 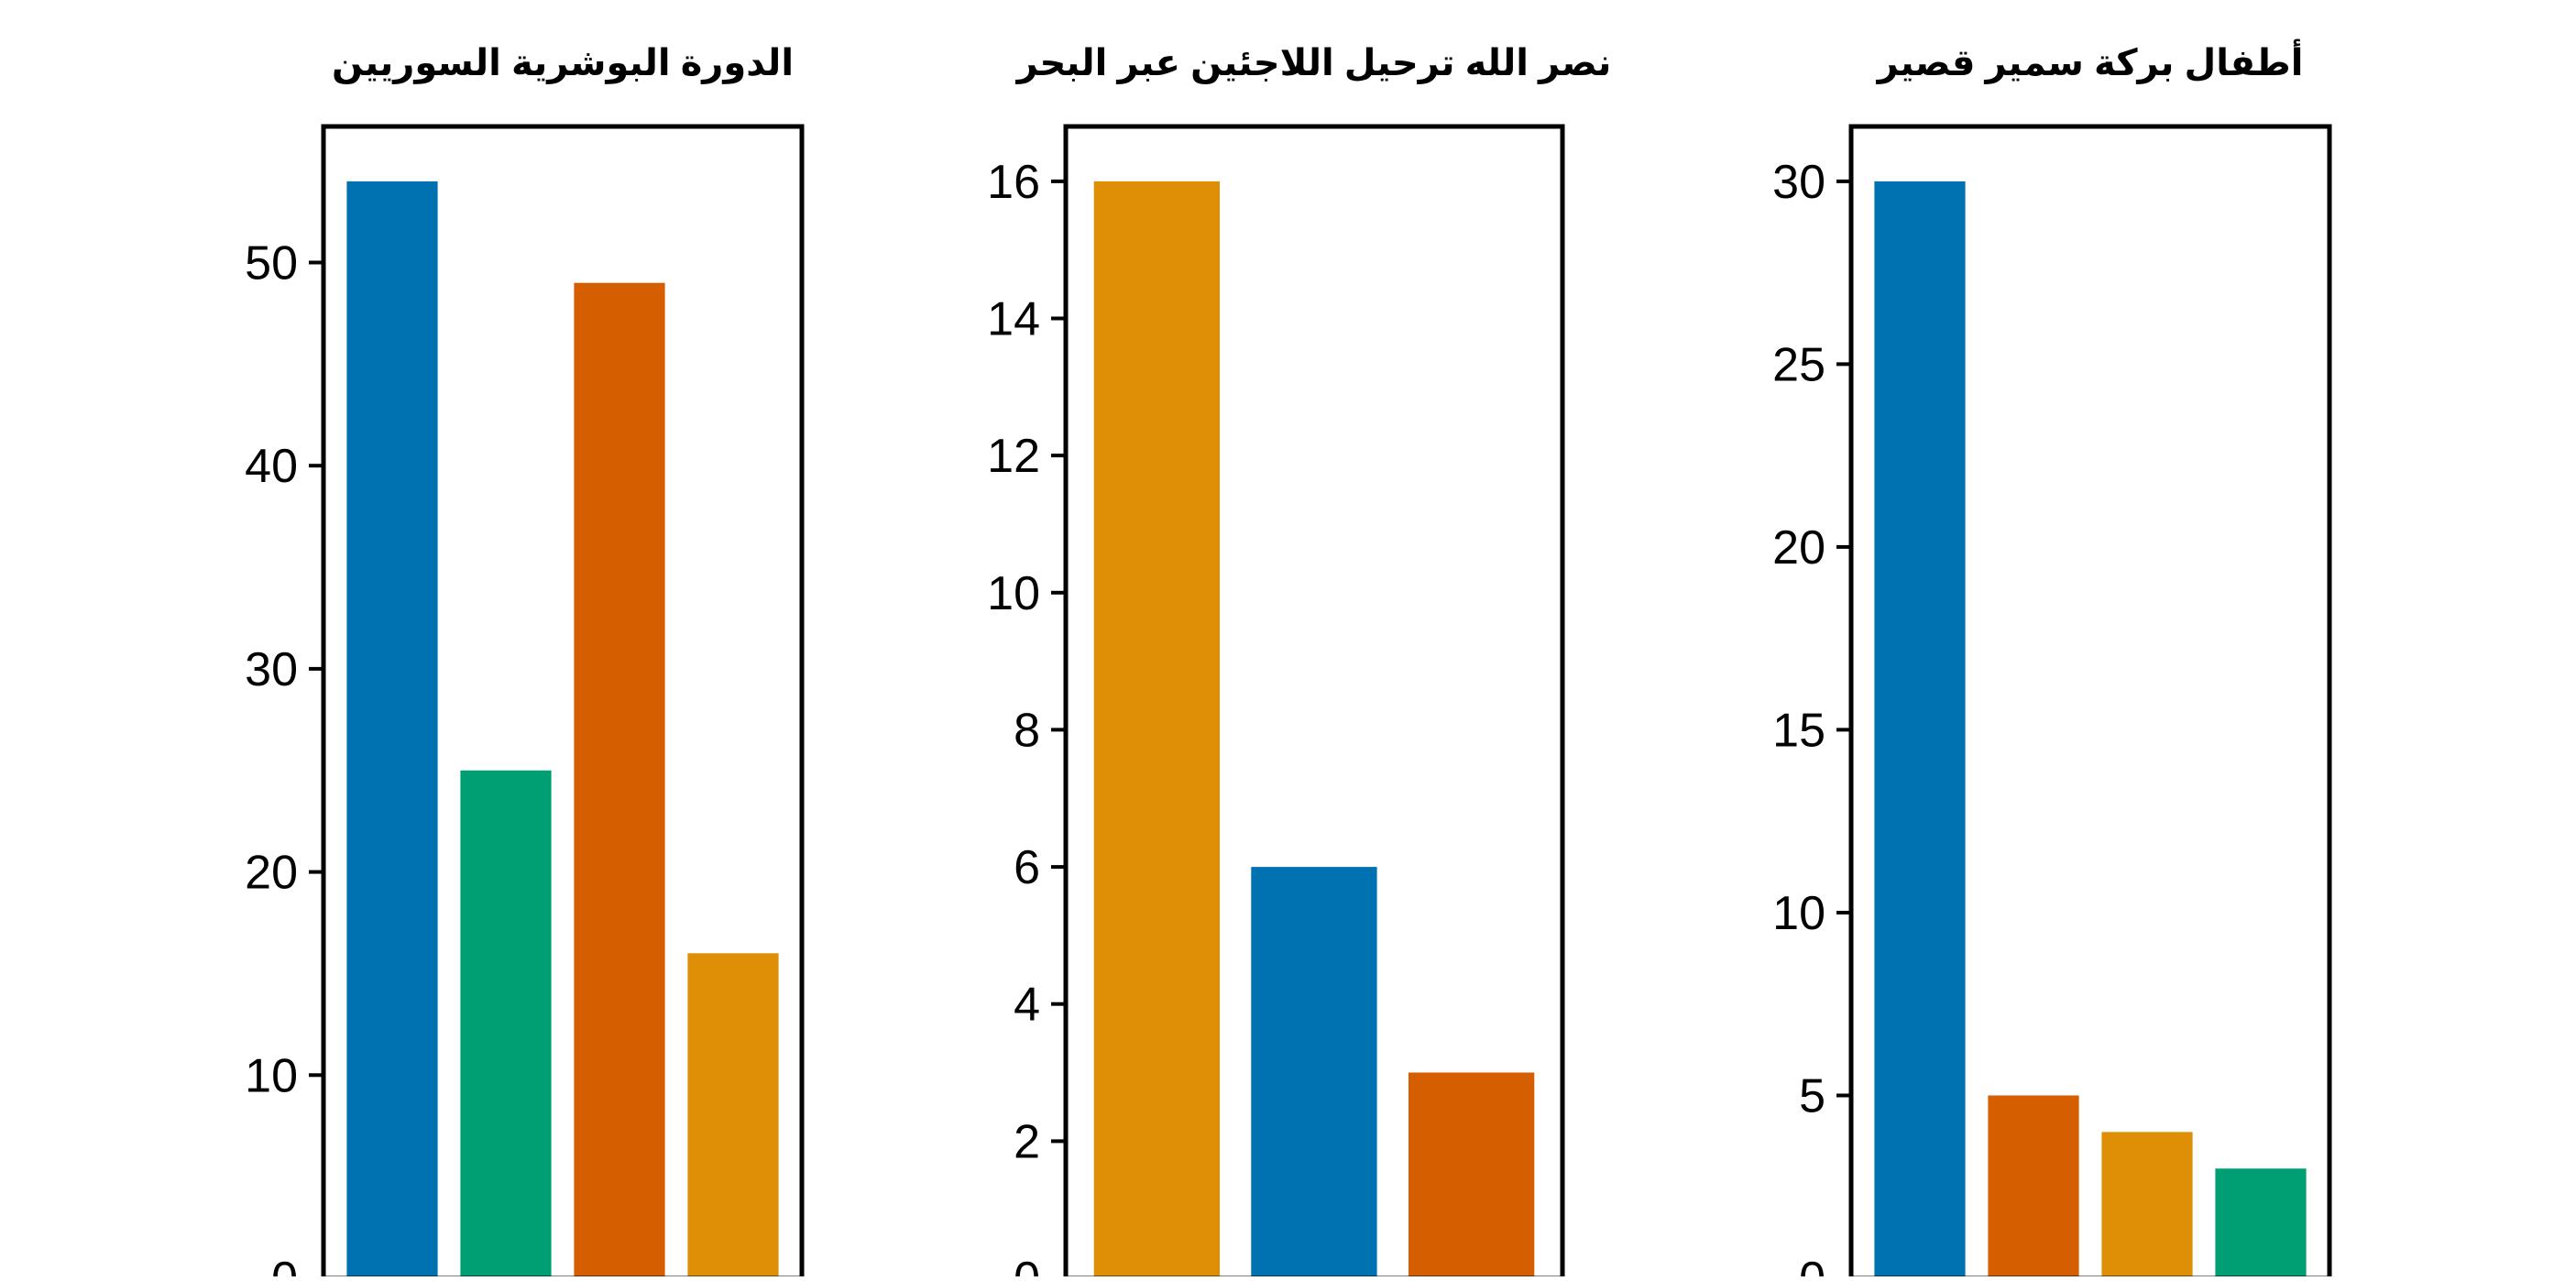 I want to click on ytick-label-panel3-3: 15, so click(x=1798, y=730).